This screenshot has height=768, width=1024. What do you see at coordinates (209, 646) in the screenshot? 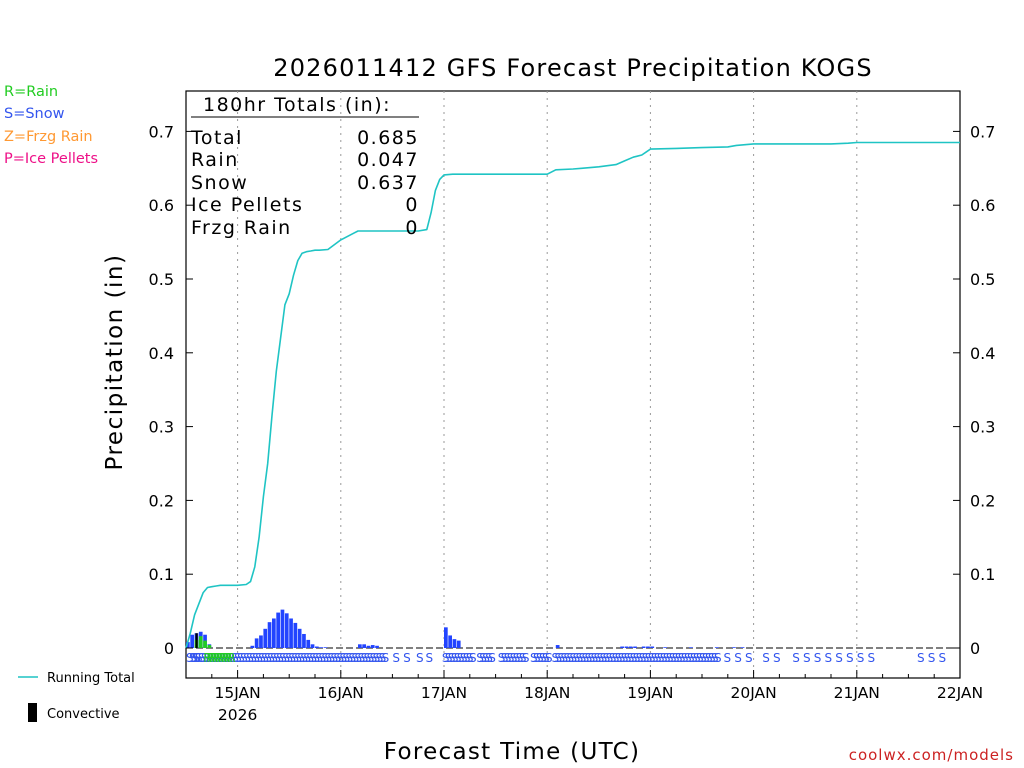
I see `rain-bar` at bounding box center [209, 646].